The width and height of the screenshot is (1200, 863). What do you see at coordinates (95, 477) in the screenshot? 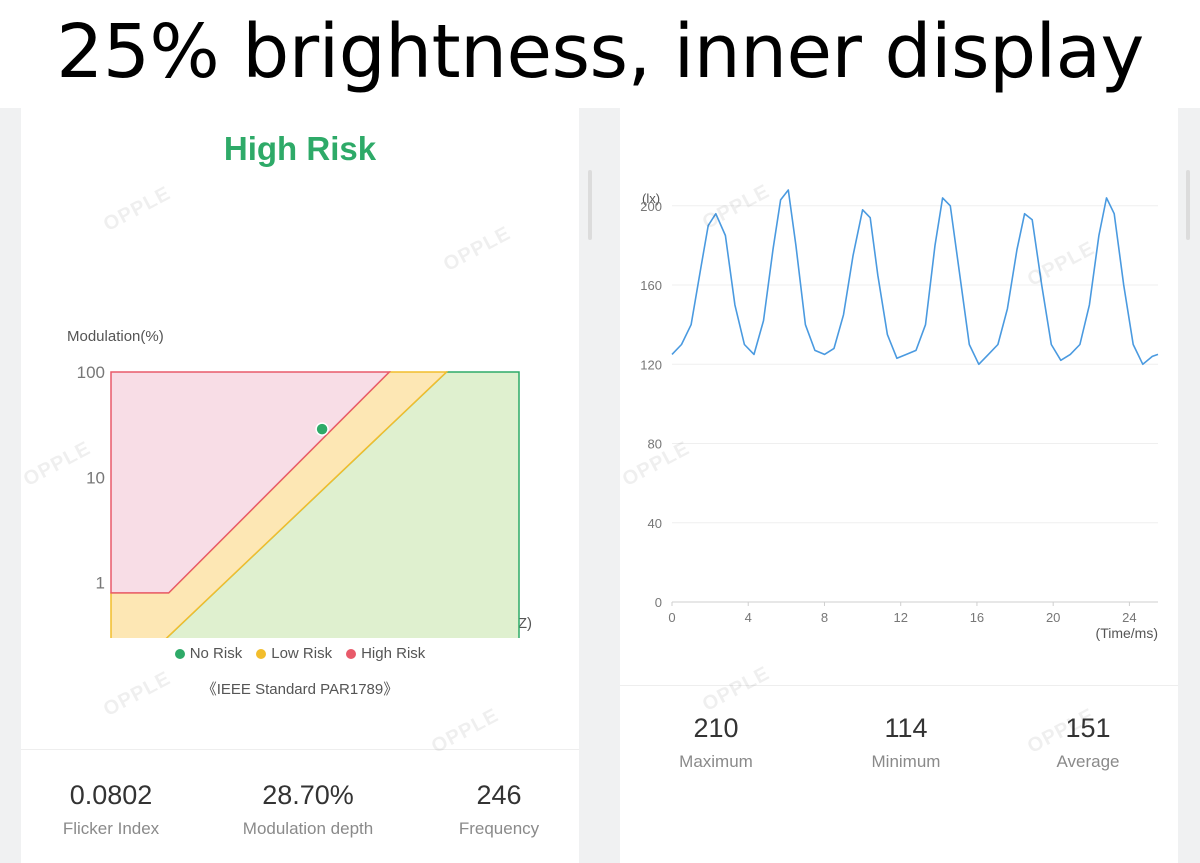
I see `y-tick-label: 10` at bounding box center [95, 477].